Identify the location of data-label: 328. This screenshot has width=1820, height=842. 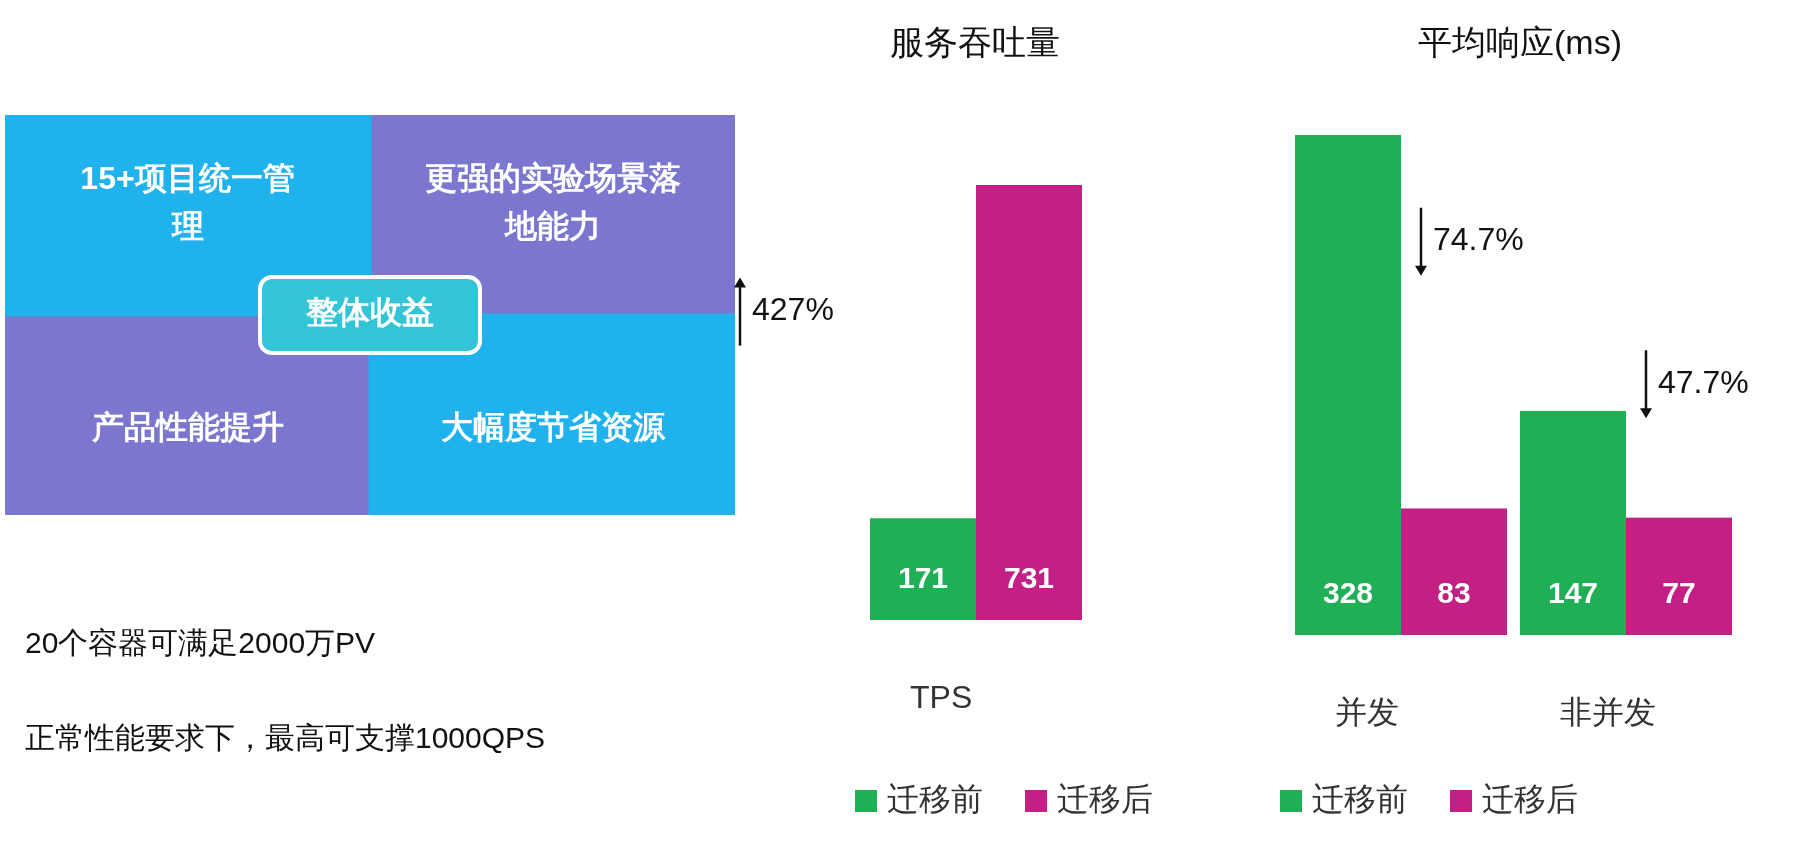
(1348, 592).